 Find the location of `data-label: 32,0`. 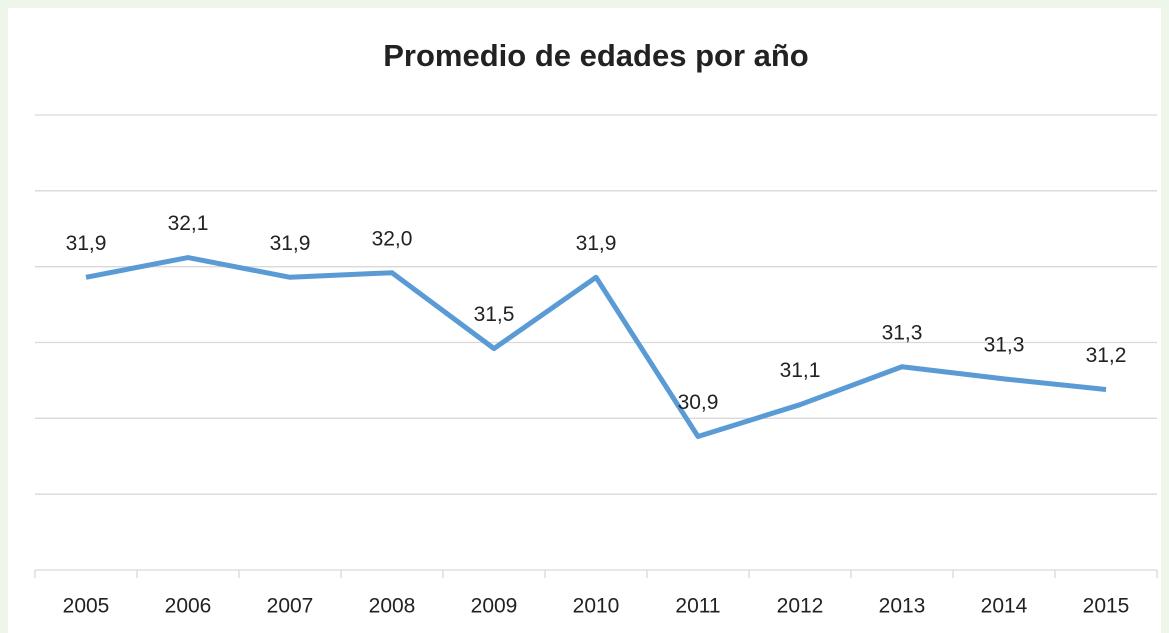

data-label: 32,0 is located at coordinates (392, 238).